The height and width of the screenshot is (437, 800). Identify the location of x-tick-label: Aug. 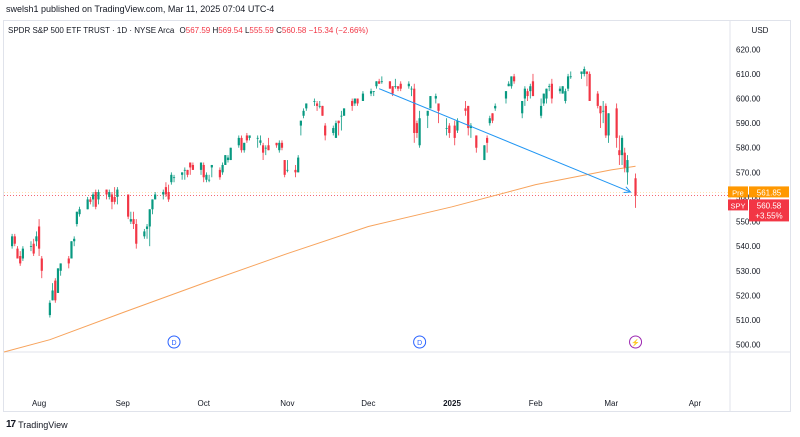
(39, 403).